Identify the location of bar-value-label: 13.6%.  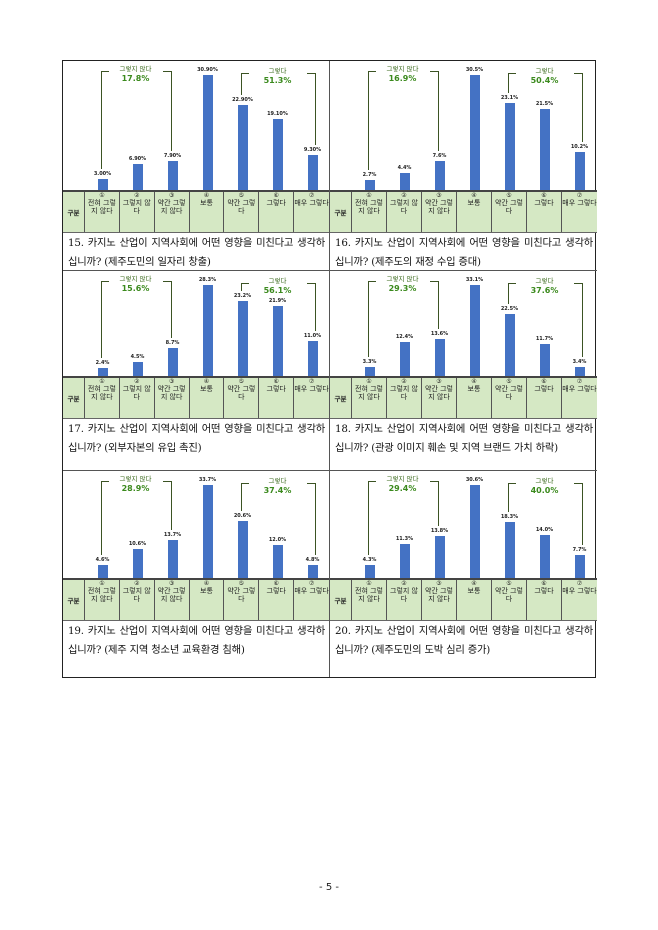
(439, 333).